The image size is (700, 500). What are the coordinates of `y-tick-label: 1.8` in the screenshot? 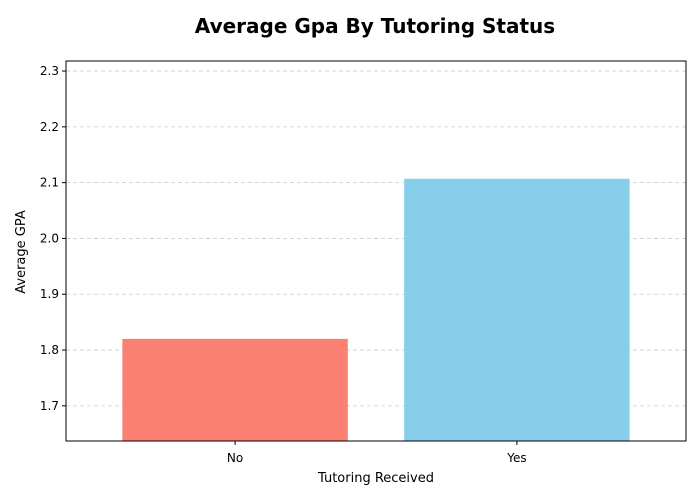 It's located at (49, 350).